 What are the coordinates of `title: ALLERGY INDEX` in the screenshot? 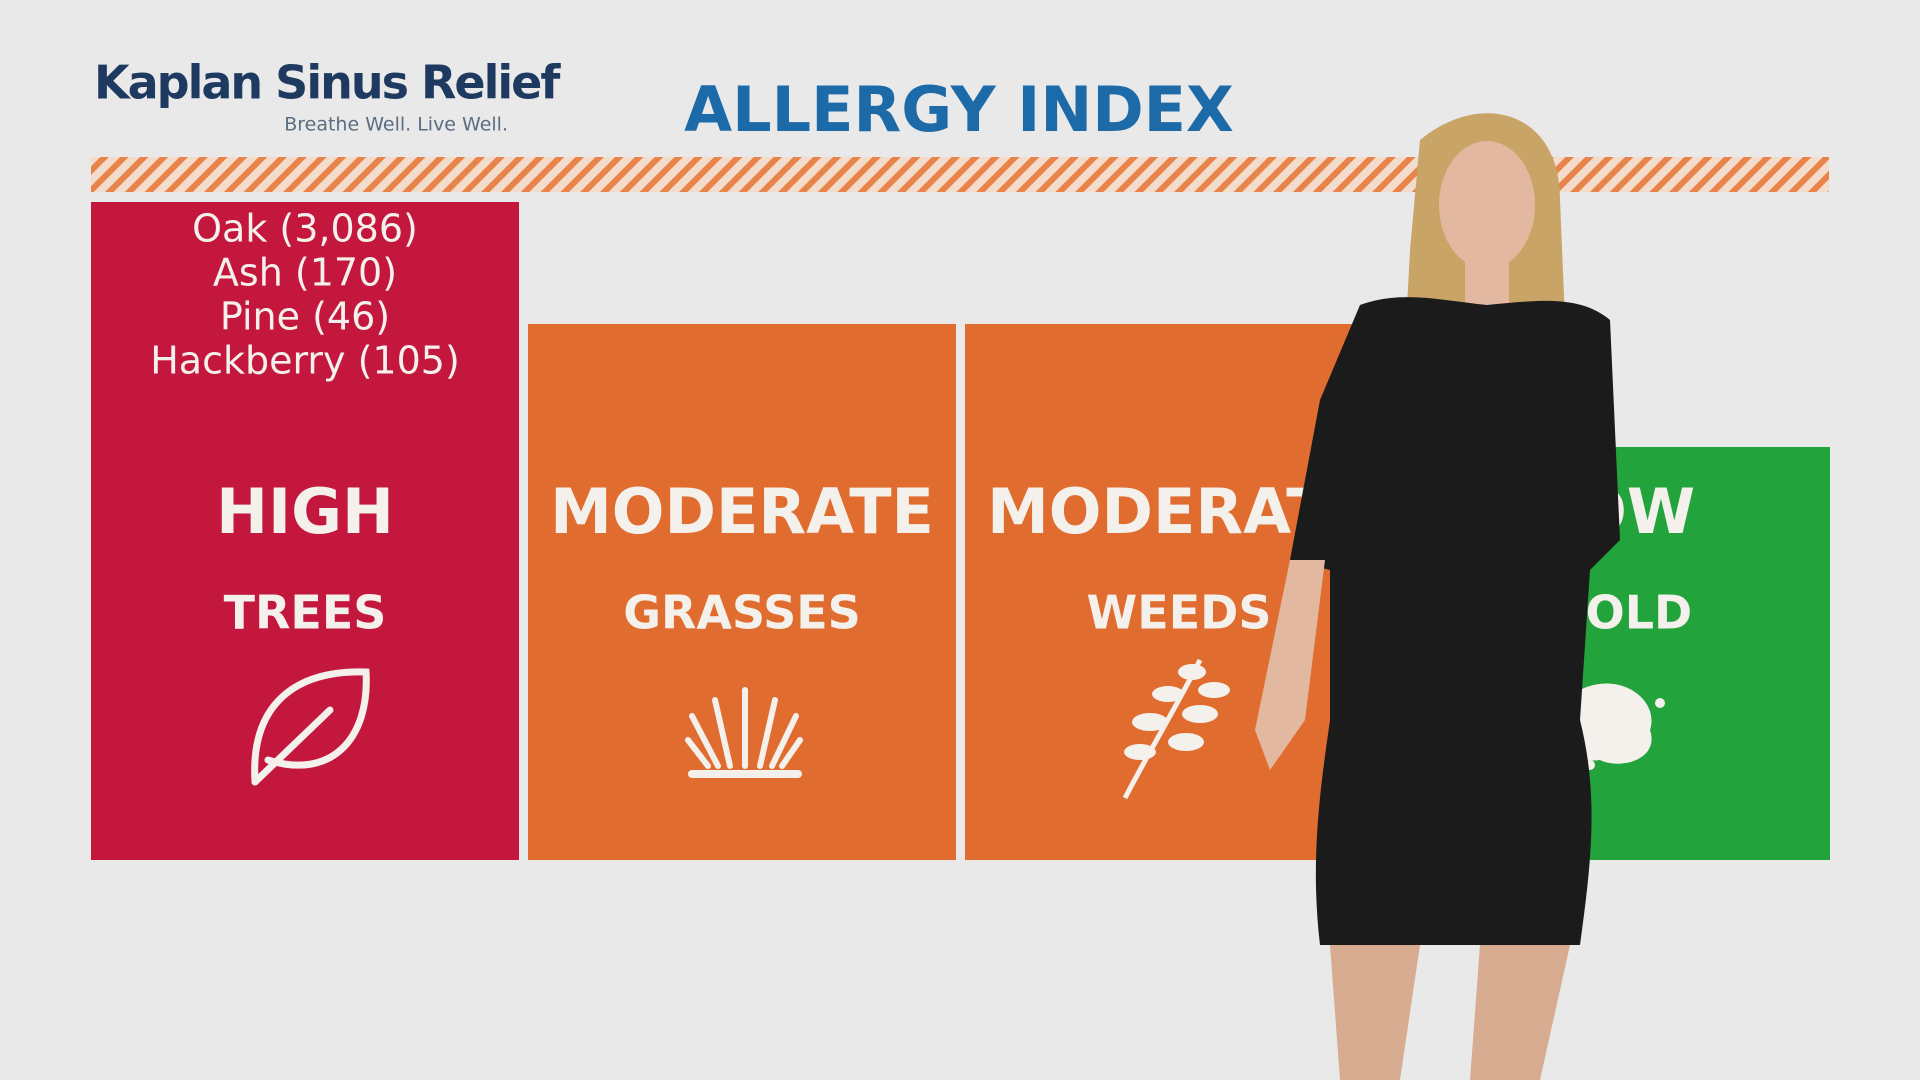 It's located at (959, 109).